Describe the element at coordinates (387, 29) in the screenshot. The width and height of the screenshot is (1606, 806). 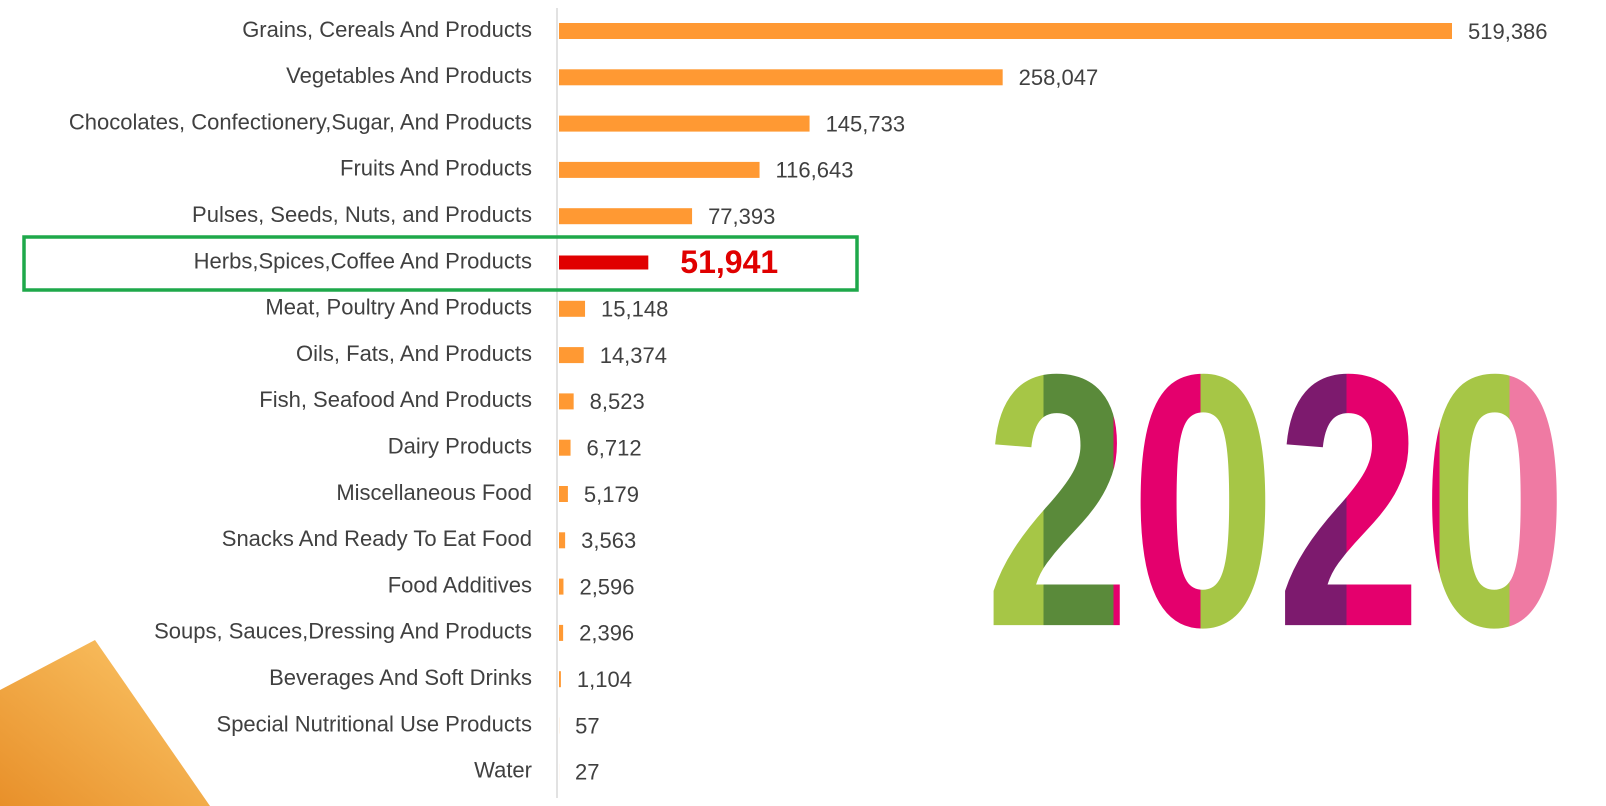
I see `category-label: Grains, Cereals And Products` at that location.